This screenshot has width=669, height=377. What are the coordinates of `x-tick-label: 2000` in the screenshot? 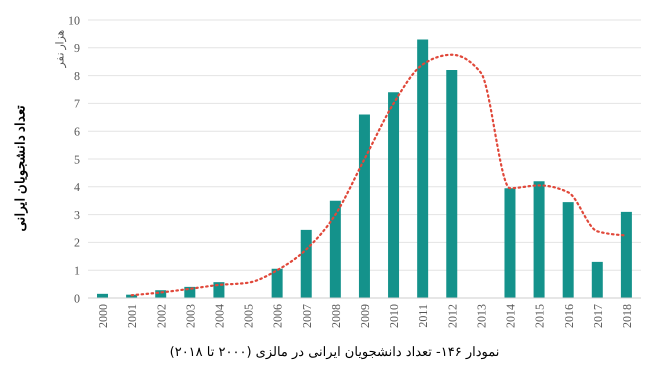 It's located at (103, 316).